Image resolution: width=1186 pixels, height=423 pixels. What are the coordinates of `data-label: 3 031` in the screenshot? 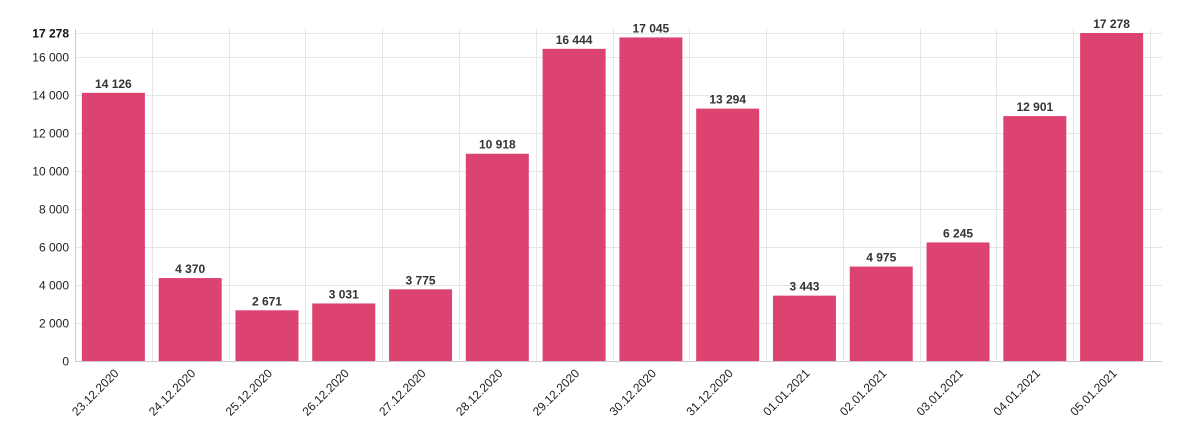 It's located at (344, 294).